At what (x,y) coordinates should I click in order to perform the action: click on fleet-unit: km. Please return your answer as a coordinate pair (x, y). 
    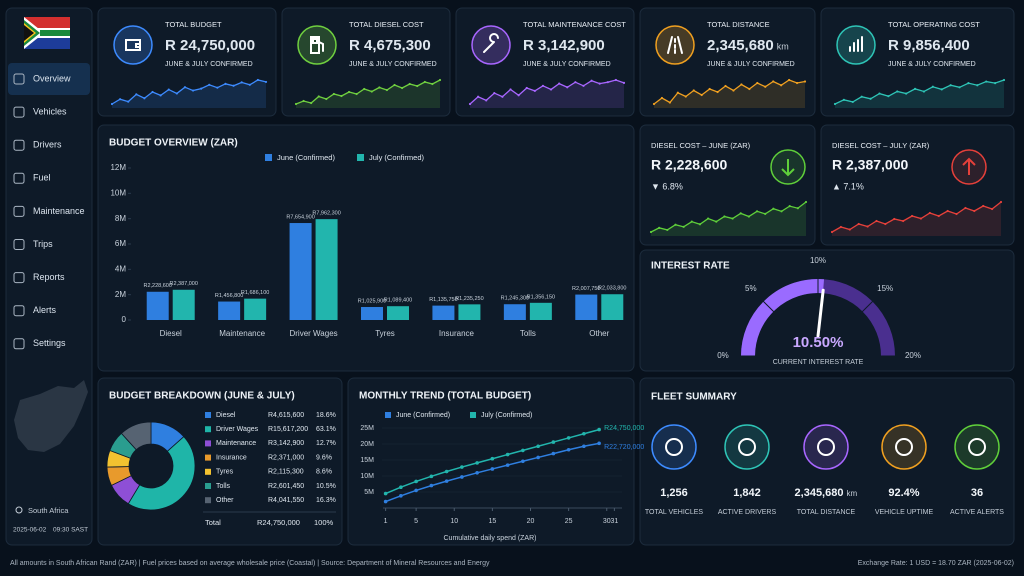
    Looking at the image, I should click on (851, 493).